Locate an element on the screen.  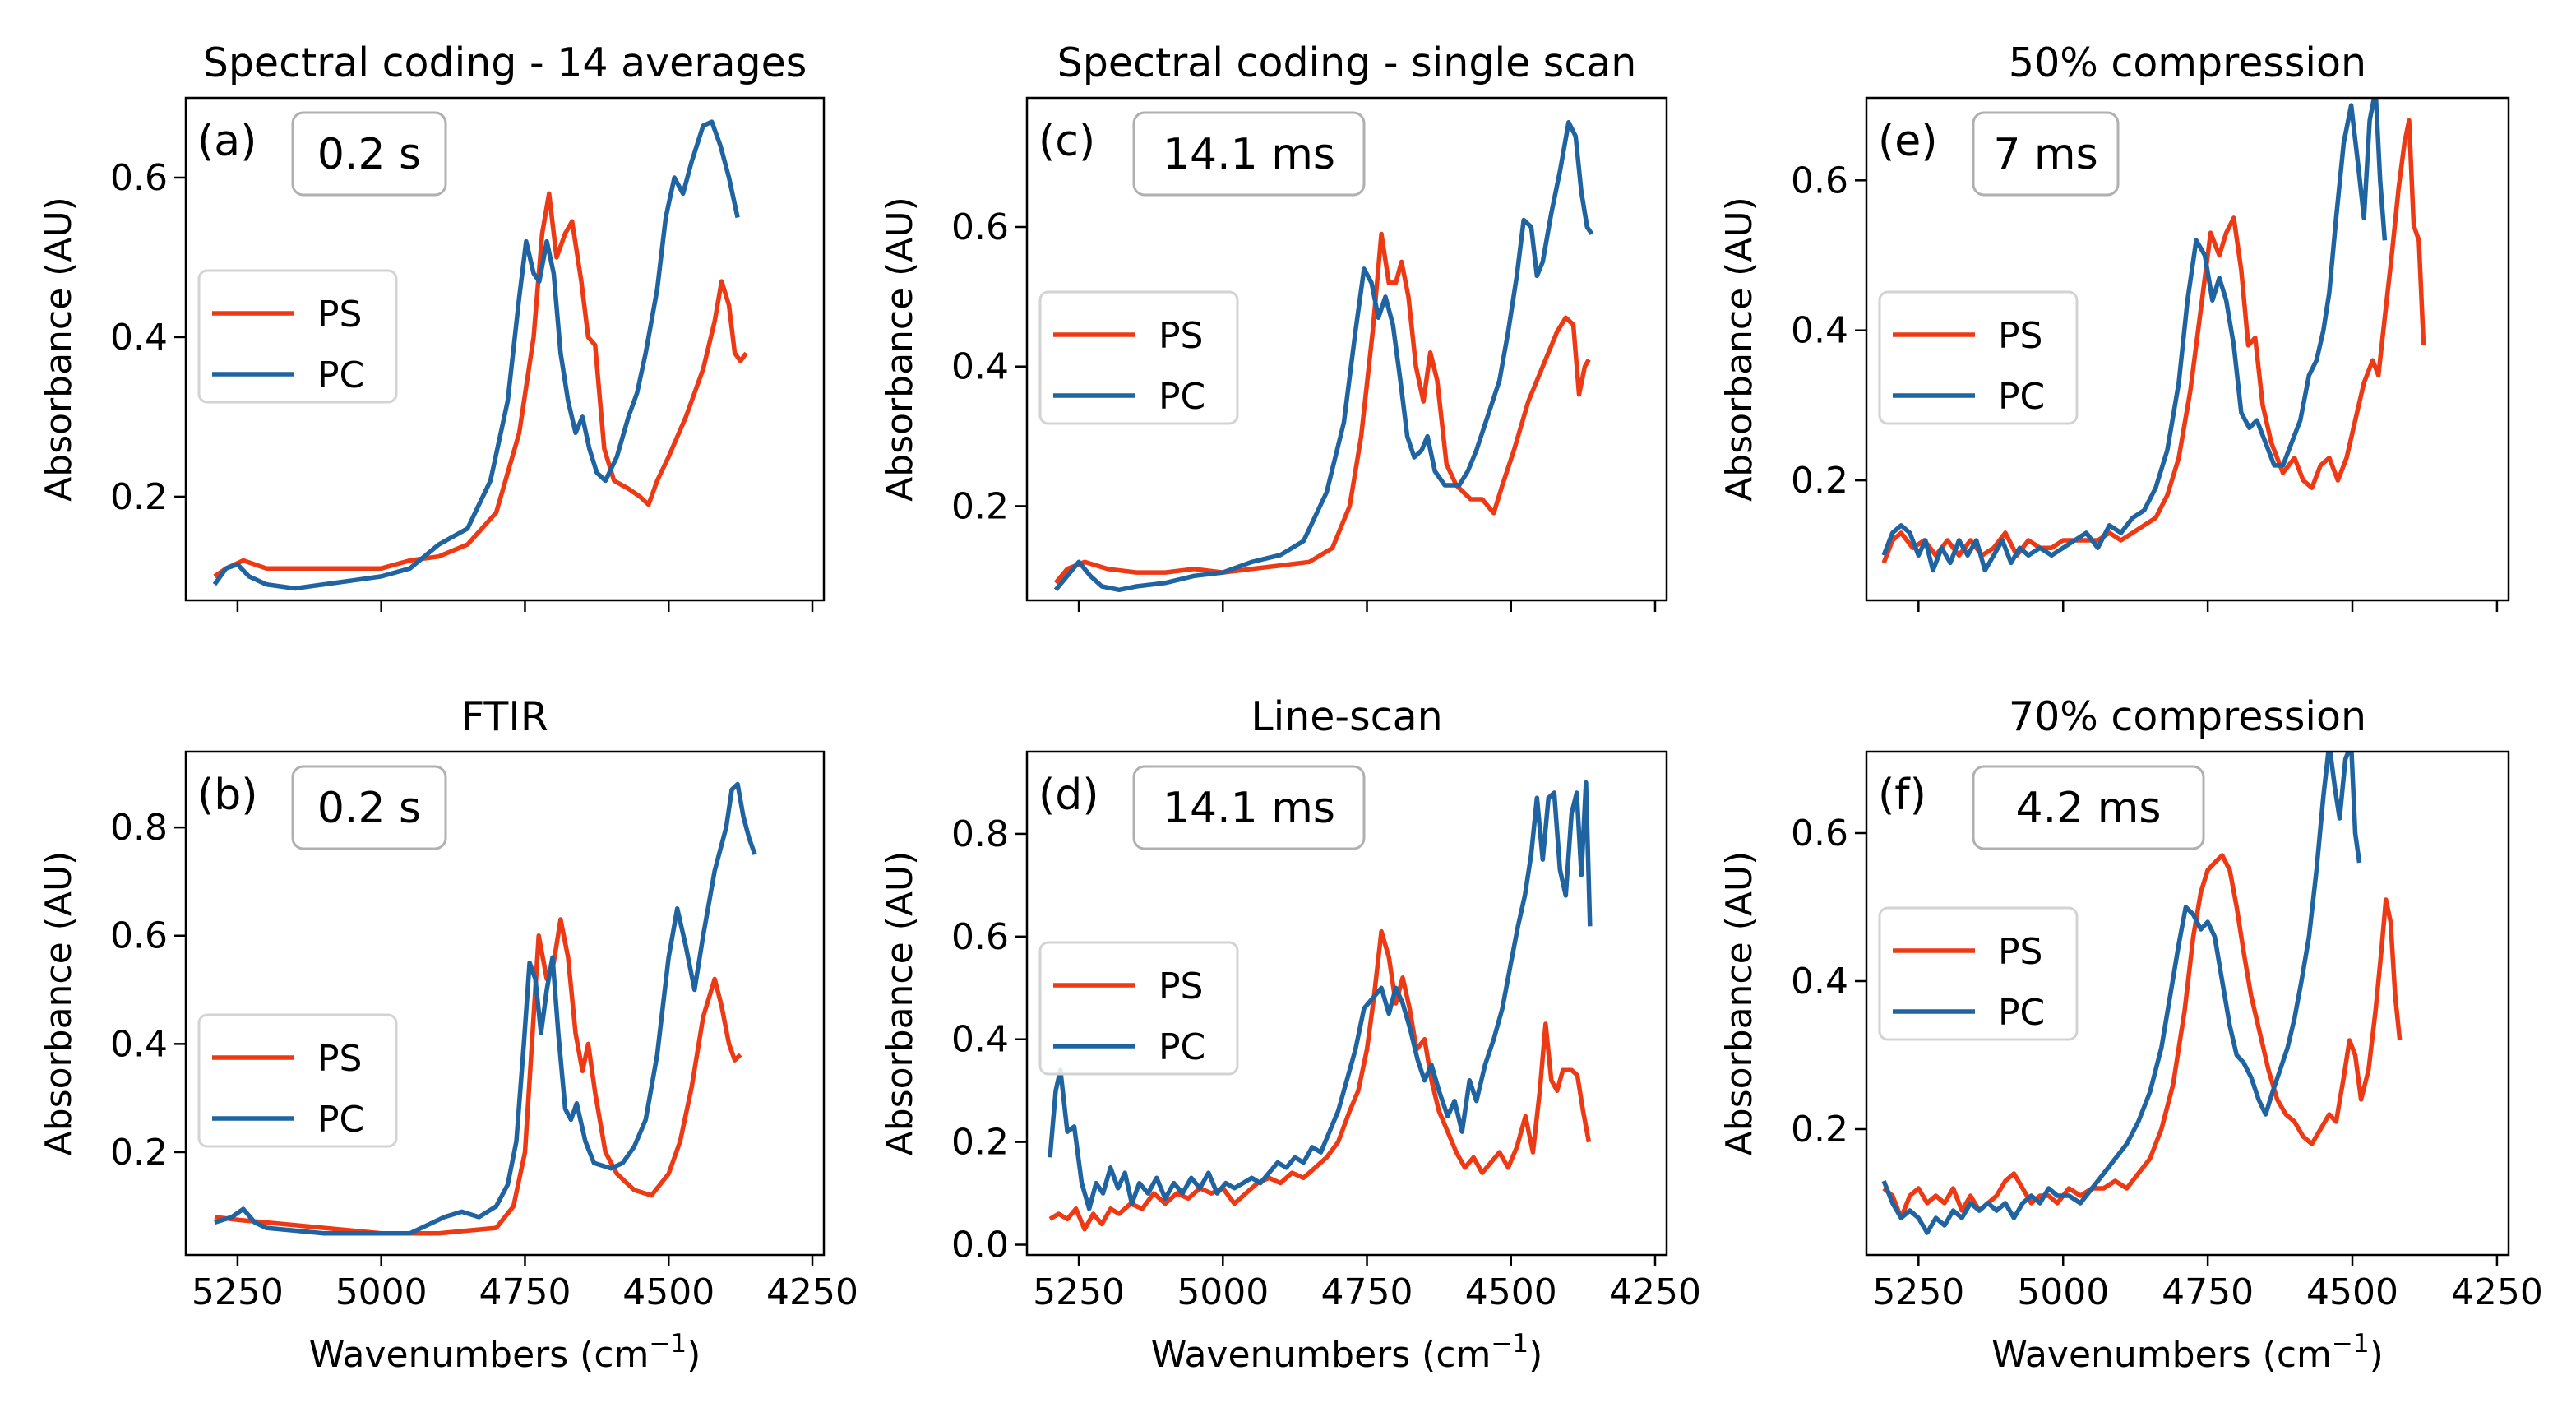
time-badge-text: 4.2 ms is located at coordinates (2089, 809).